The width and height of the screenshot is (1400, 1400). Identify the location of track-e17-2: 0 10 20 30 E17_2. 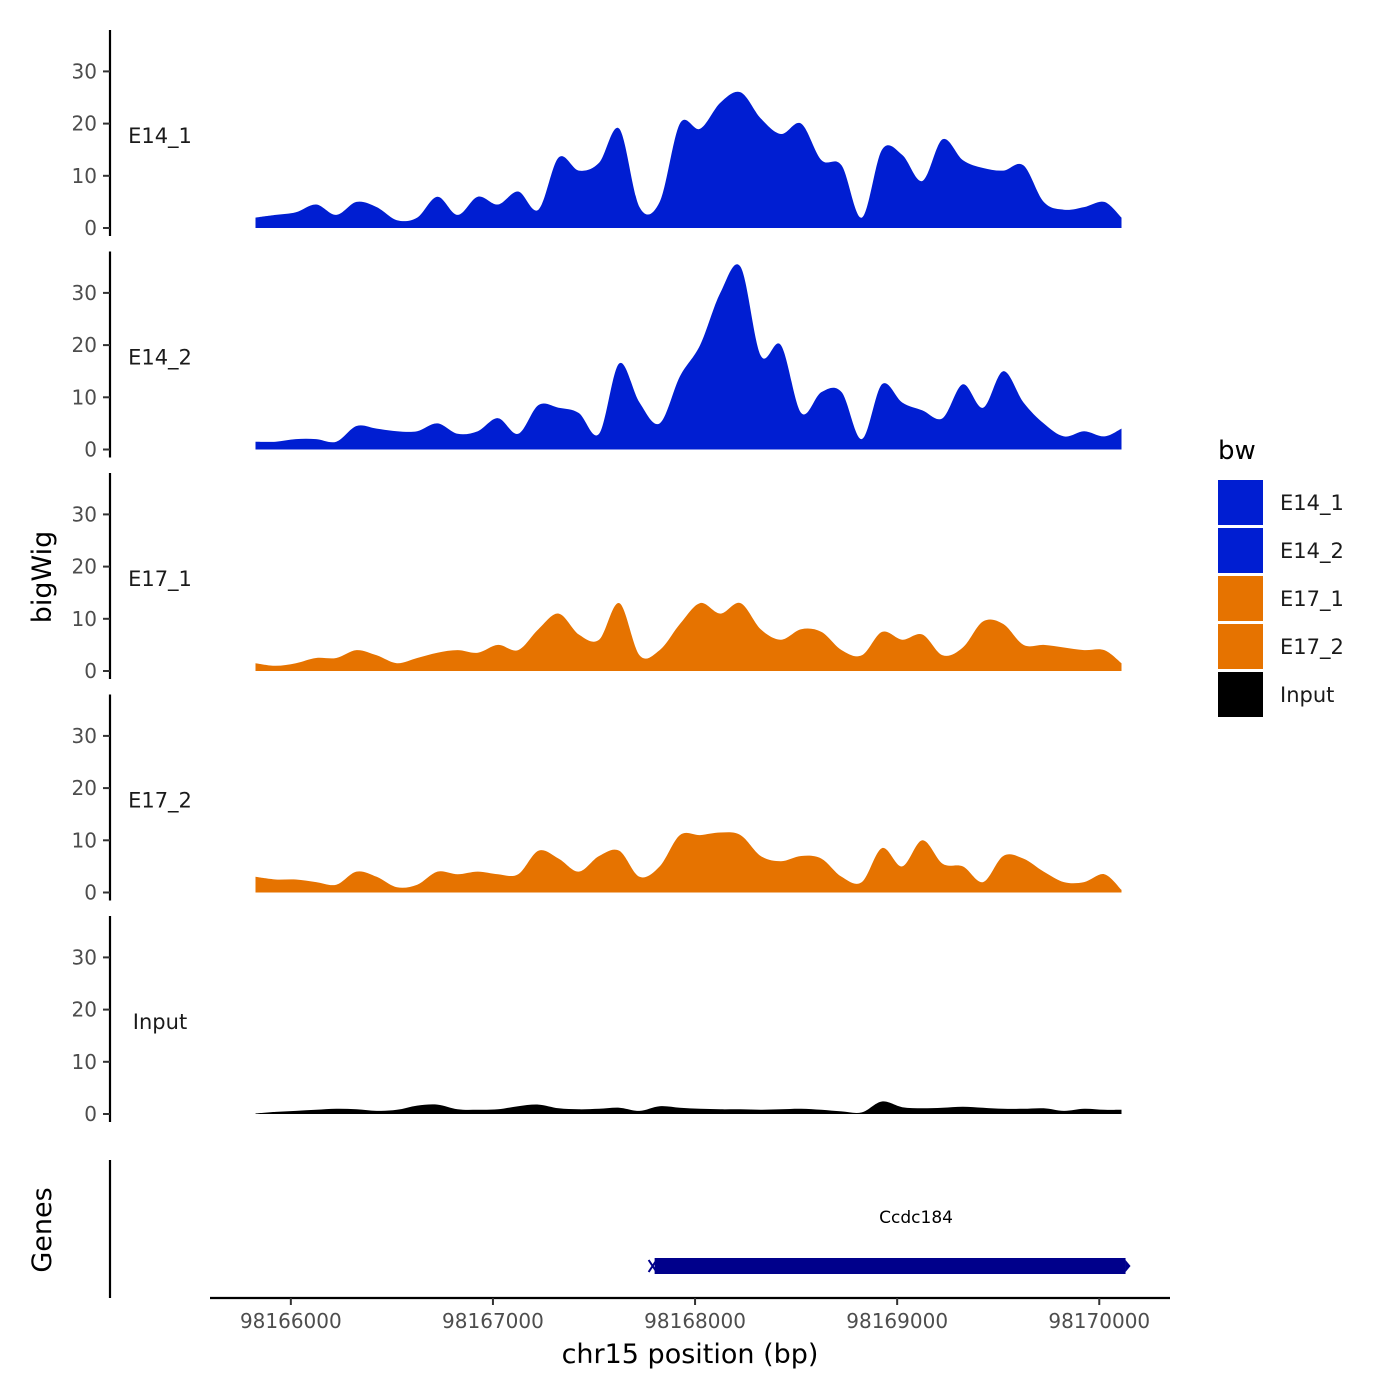
(597, 799).